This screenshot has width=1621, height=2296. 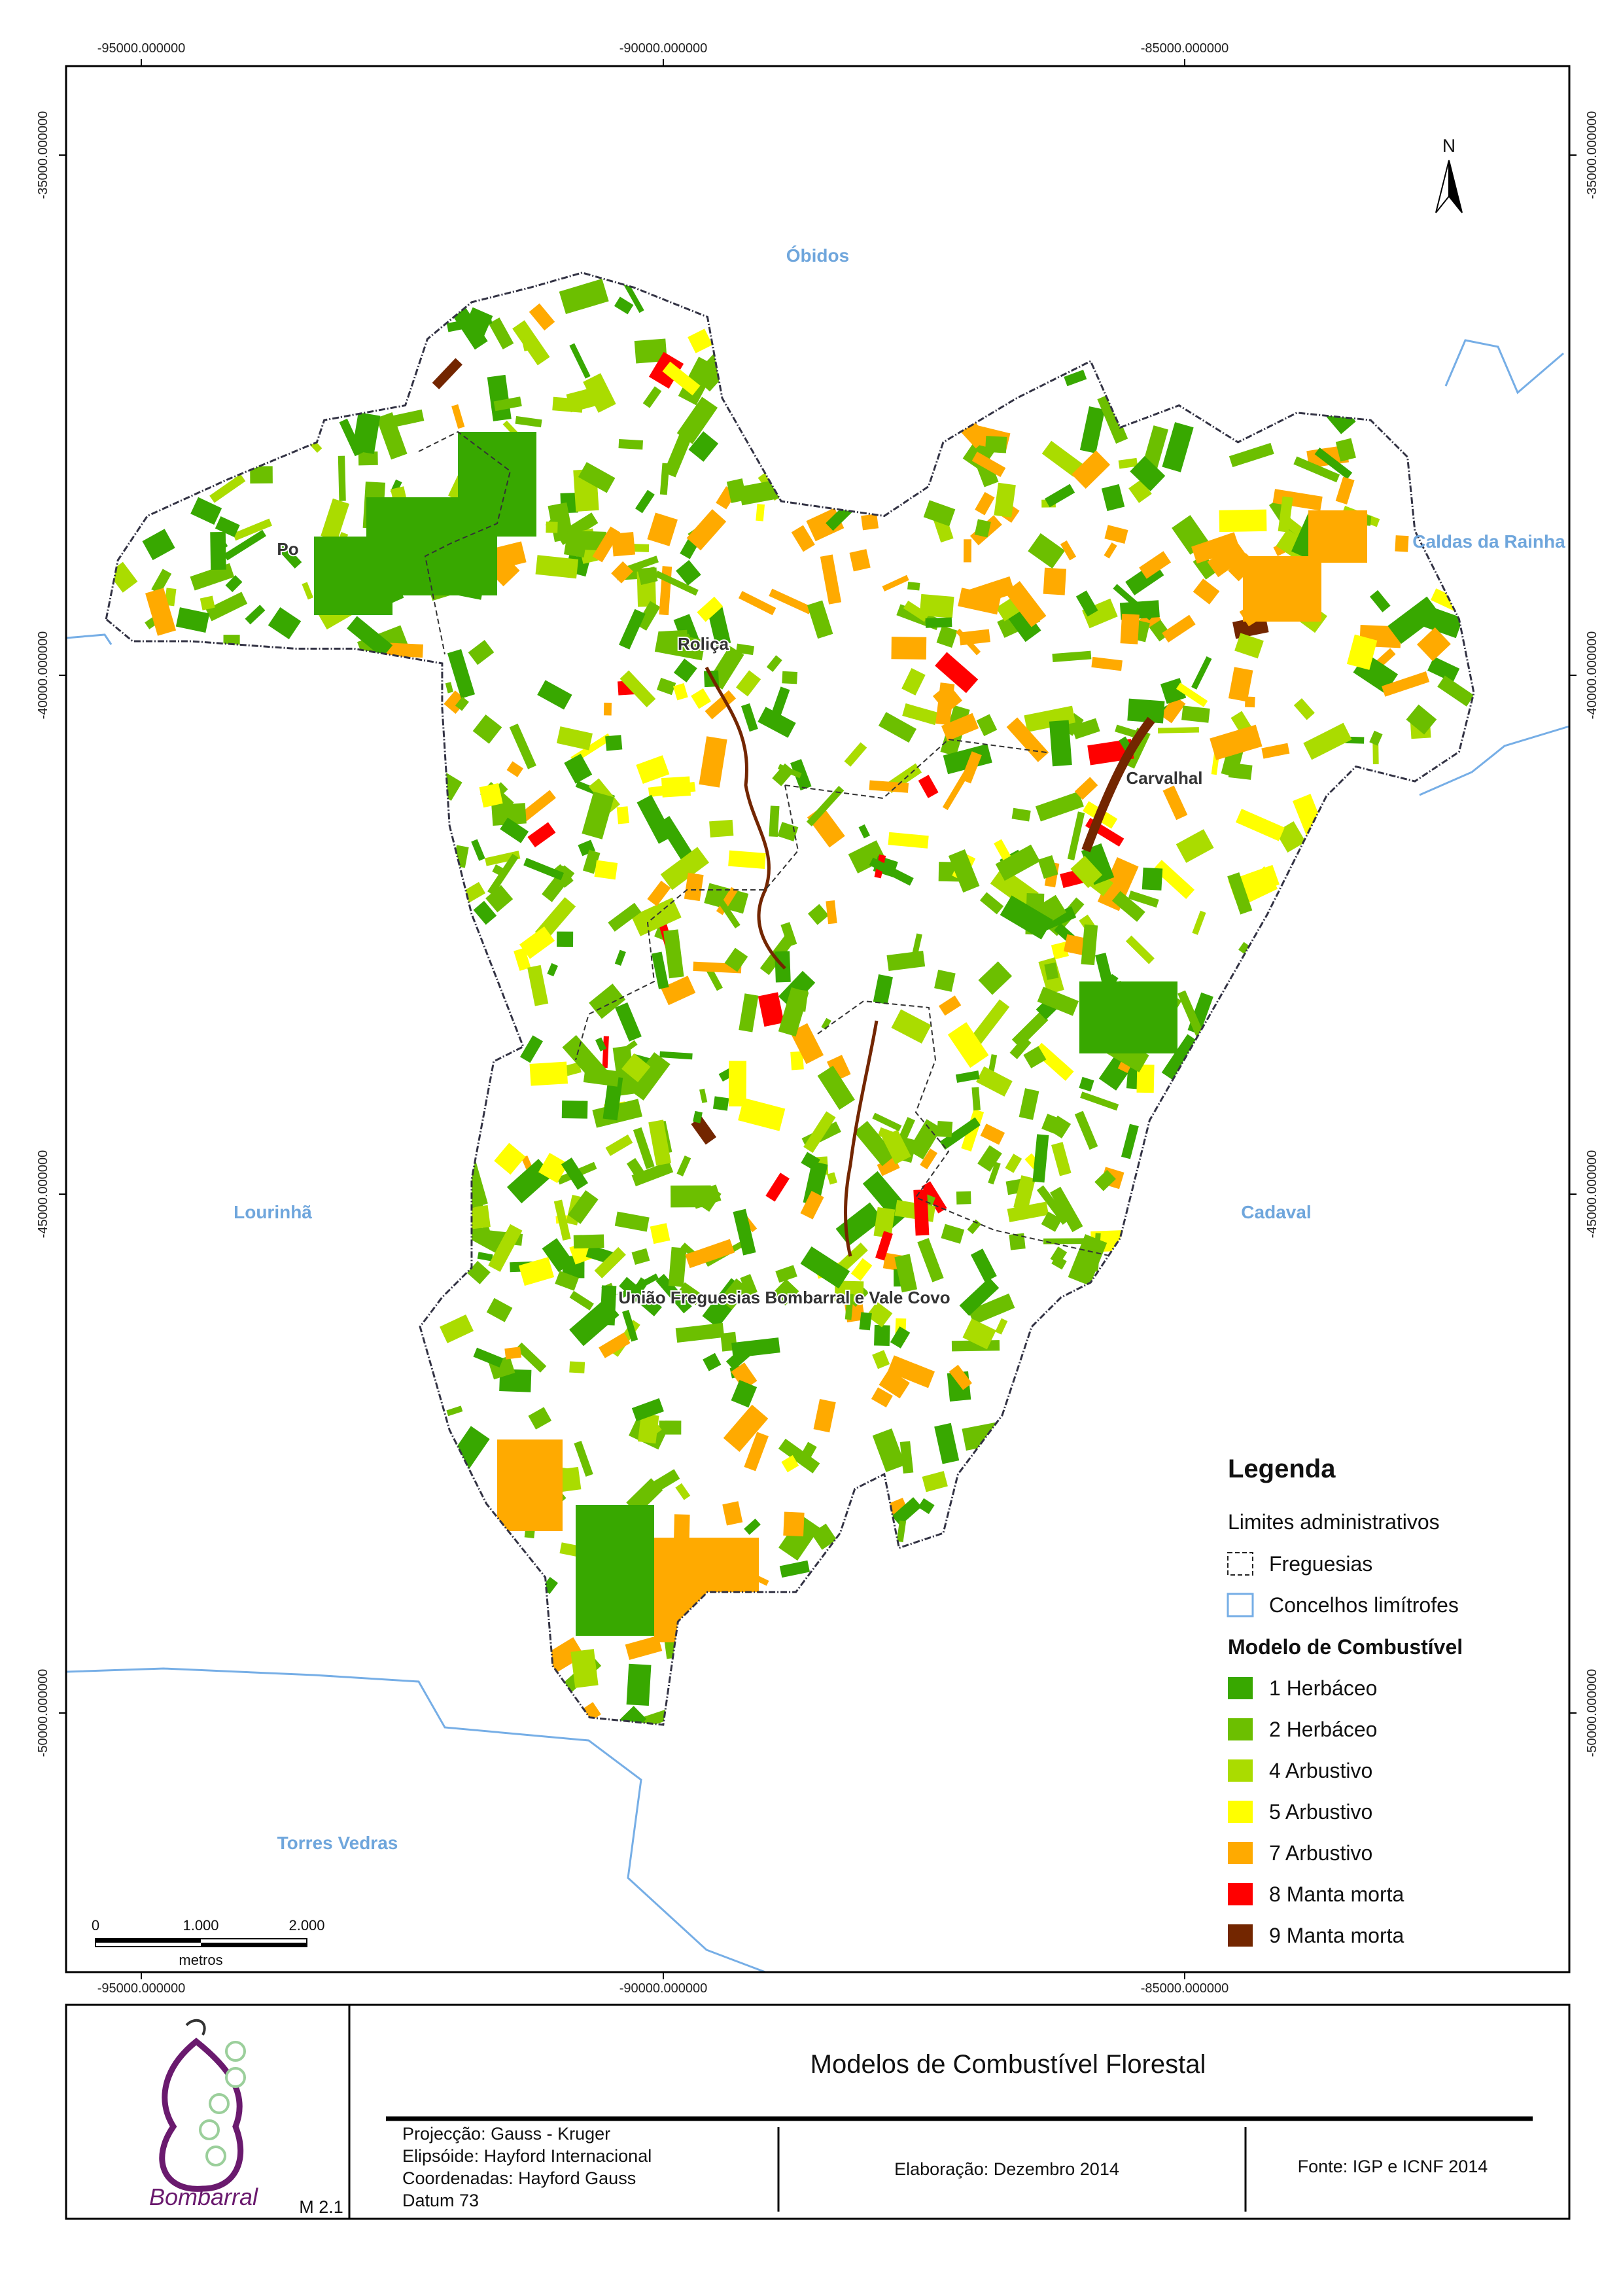 What do you see at coordinates (148, 1941) in the screenshot?
I see `scale-bar` at bounding box center [148, 1941].